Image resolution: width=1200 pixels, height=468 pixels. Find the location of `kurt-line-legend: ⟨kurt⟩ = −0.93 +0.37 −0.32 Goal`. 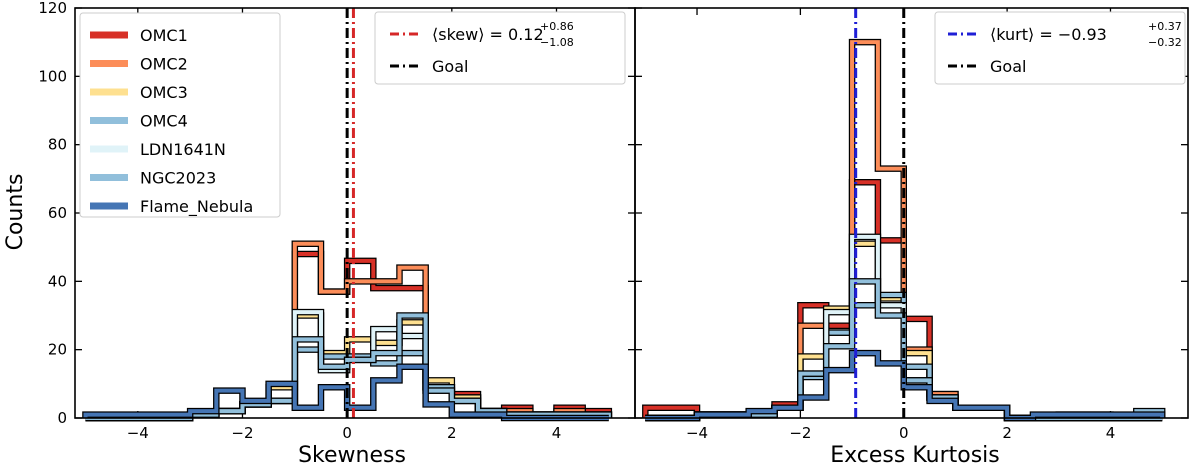

kurt-line-legend: ⟨kurt⟩ = −0.93 +0.37 −0.32 Goal is located at coordinates (1060, 48).